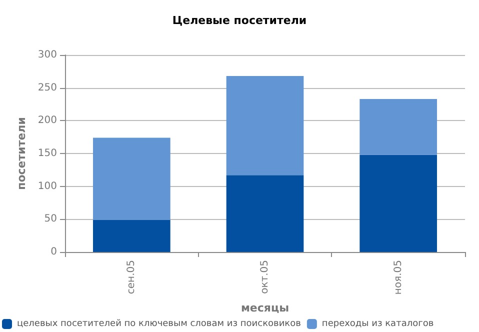  What do you see at coordinates (47, 153) in the screenshot?
I see `y-tick-label: 150` at bounding box center [47, 153].